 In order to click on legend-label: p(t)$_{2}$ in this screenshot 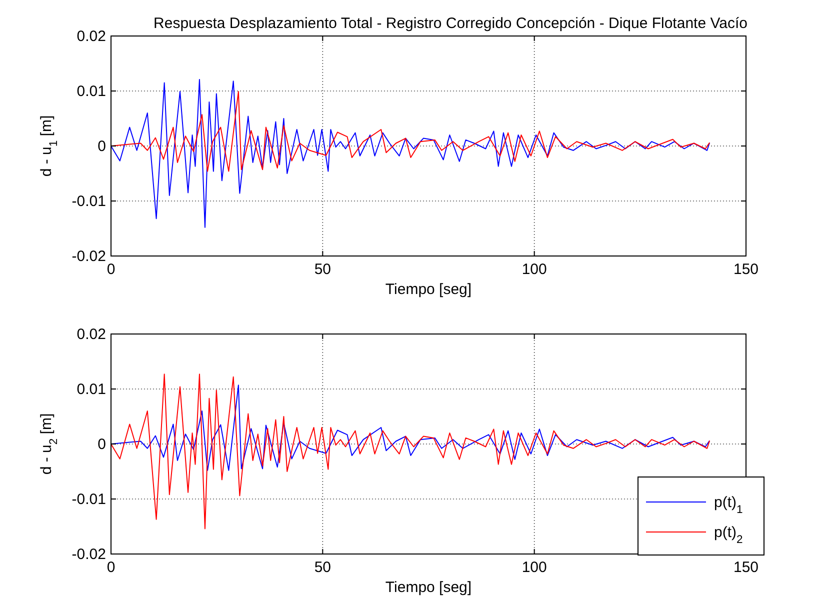, I will do `click(728, 535)`.